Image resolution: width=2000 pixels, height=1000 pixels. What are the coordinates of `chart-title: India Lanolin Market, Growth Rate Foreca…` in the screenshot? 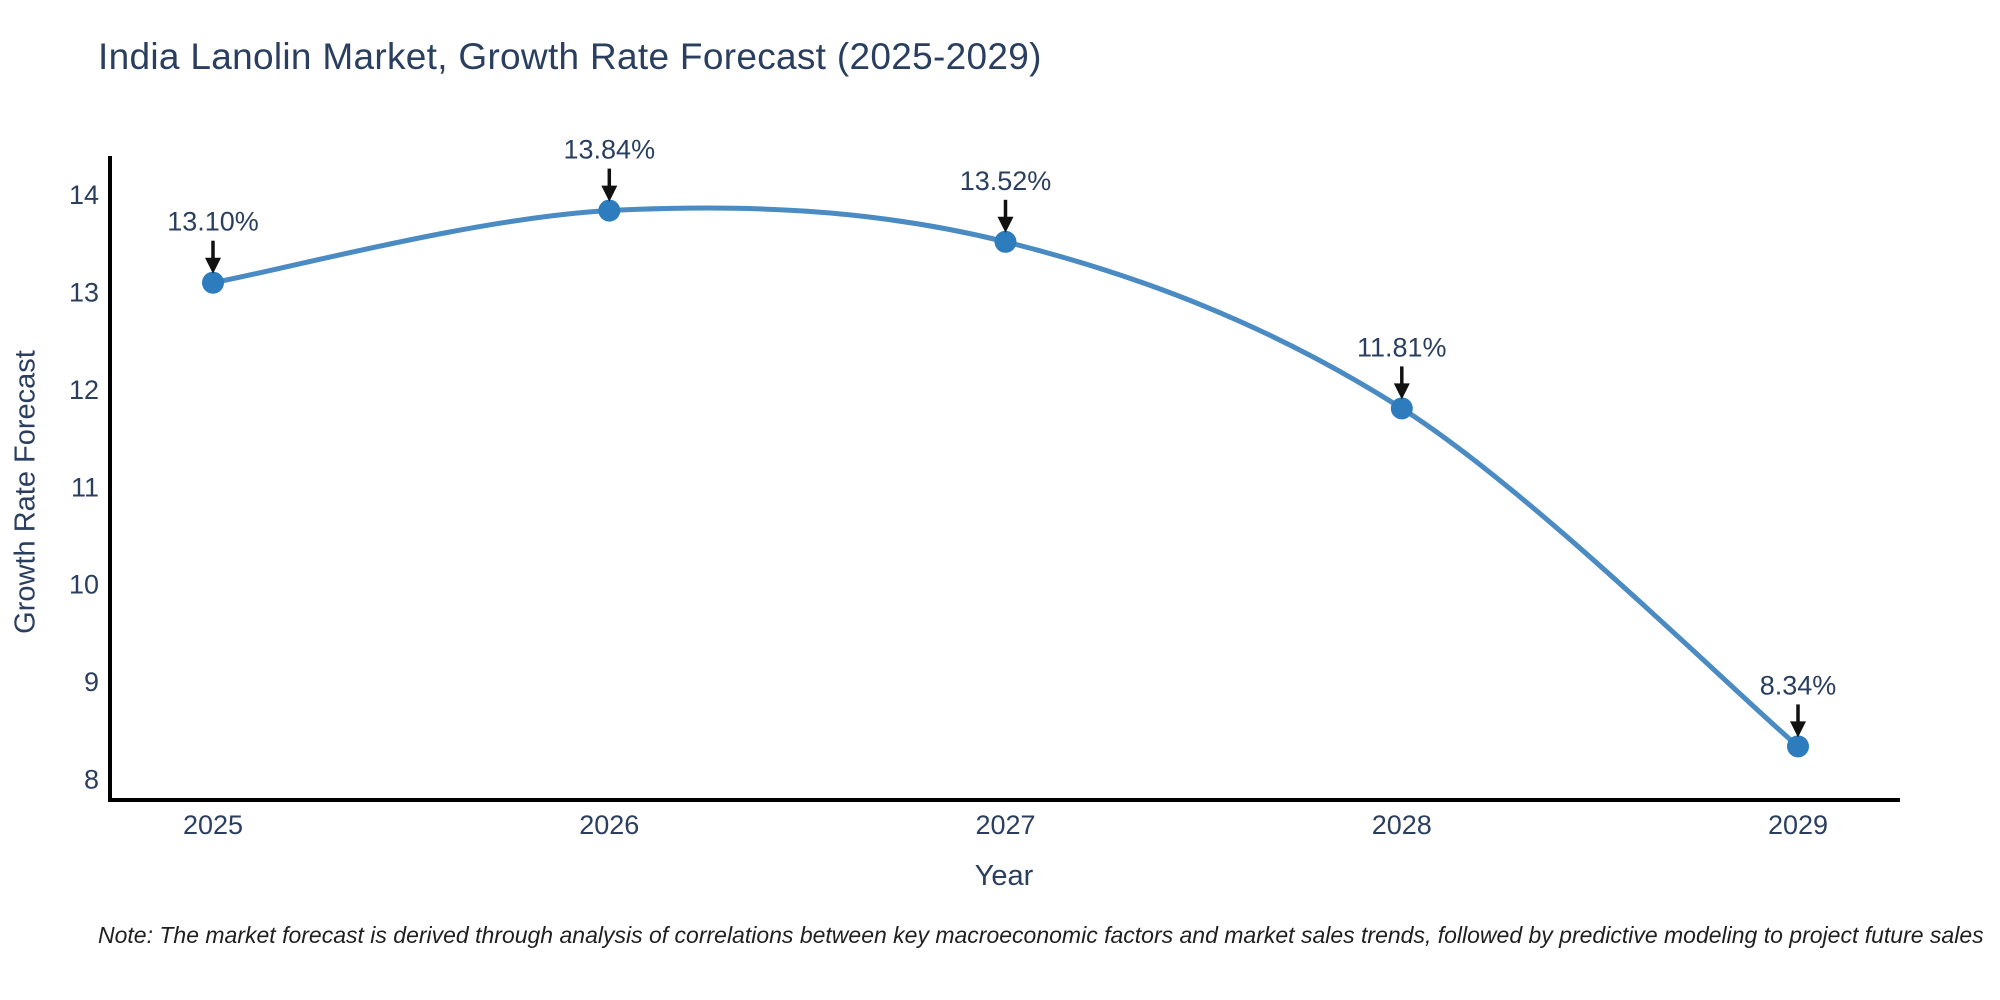 It's located at (570, 56).